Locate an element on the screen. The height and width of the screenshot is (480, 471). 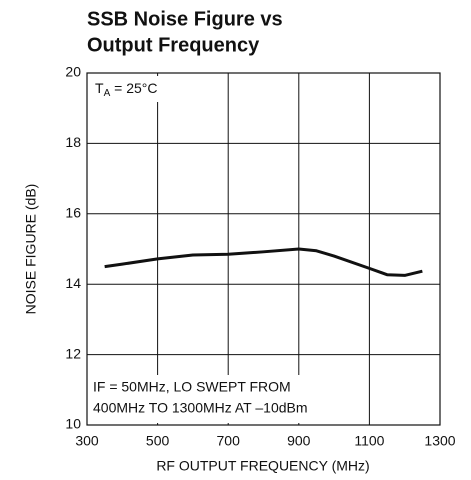
chart-title: Output Frequency is located at coordinates (173, 45).